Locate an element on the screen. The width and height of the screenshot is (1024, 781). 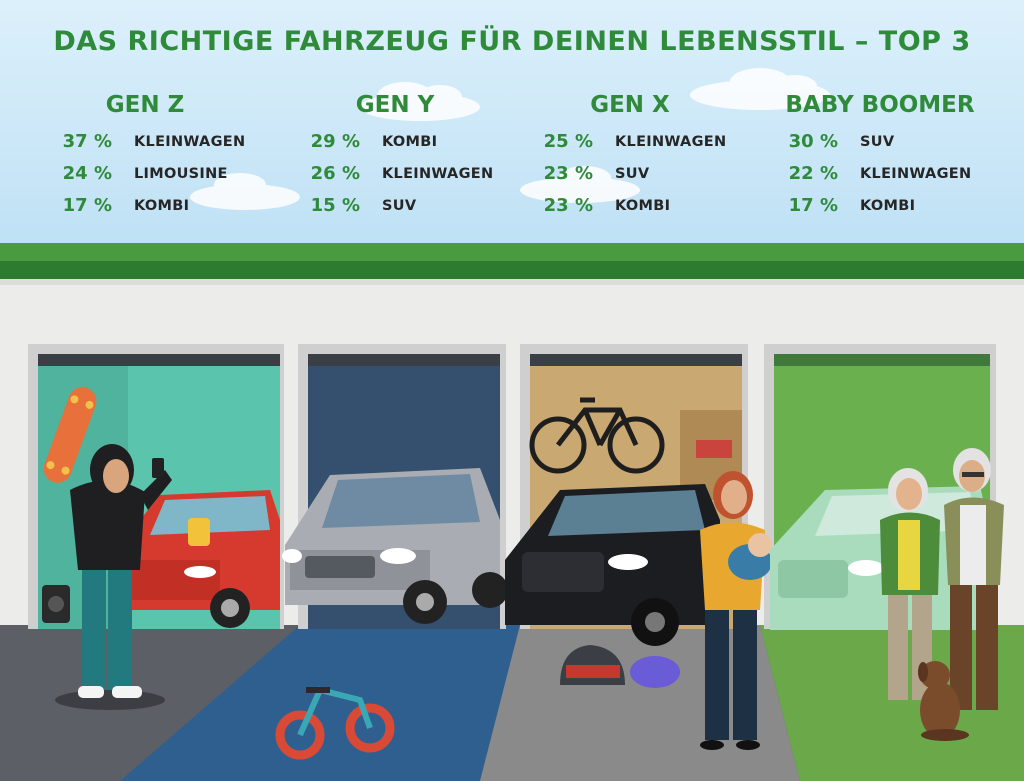
elderly-woman is located at coordinates (910, 584).